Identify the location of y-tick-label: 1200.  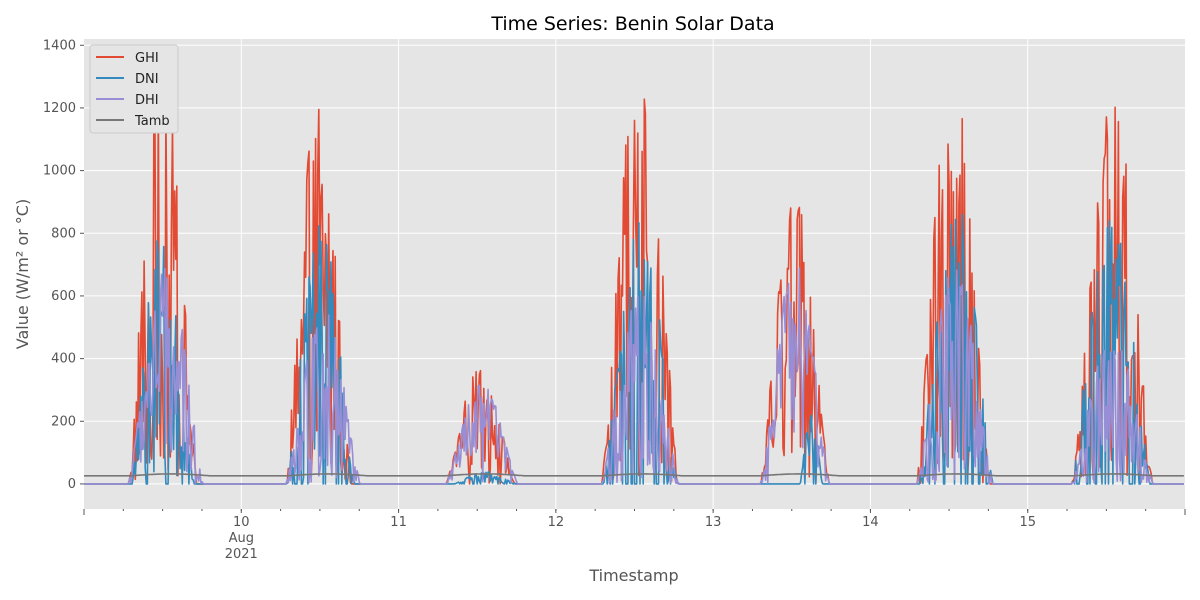
(59, 108).